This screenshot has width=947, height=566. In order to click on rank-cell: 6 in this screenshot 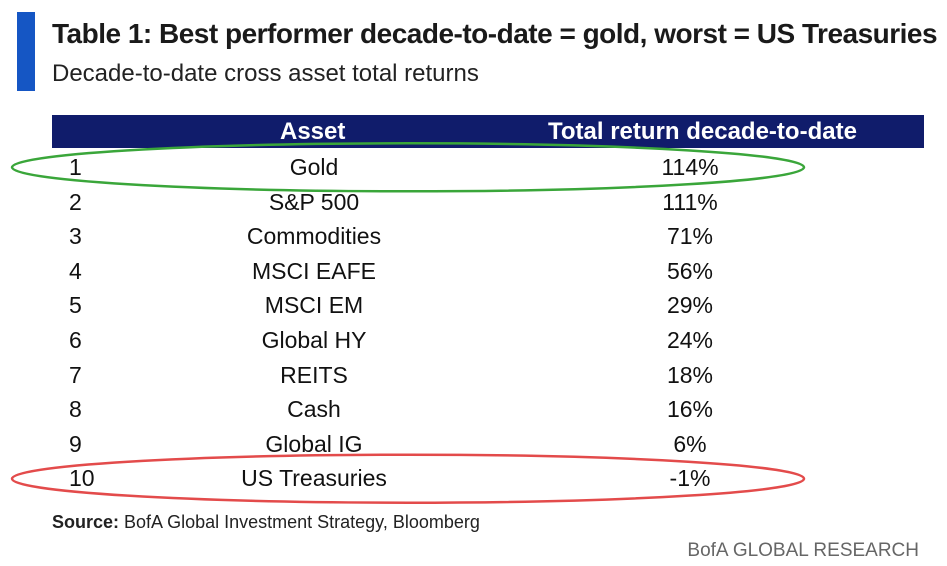, I will do `click(75, 339)`.